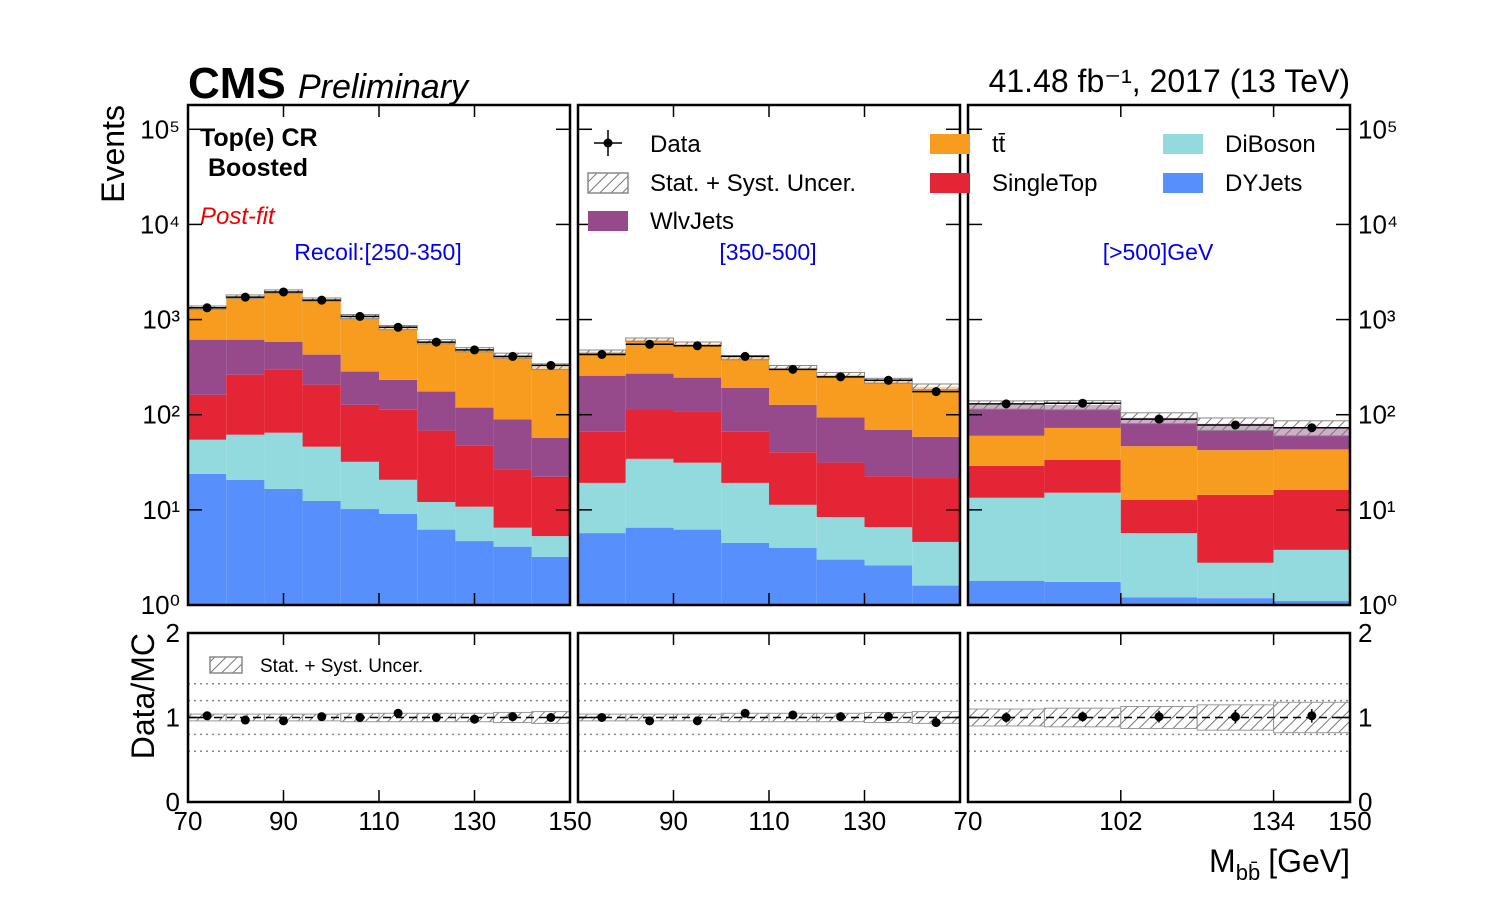 The height and width of the screenshot is (905, 1500). I want to click on legend-swatch, so click(950, 144).